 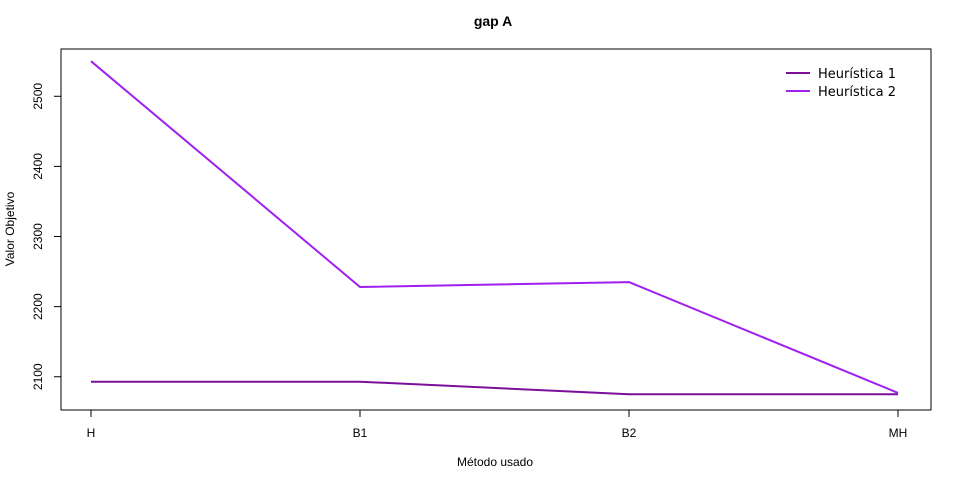 What do you see at coordinates (493, 21) in the screenshot?
I see `chart-title: gap A` at bounding box center [493, 21].